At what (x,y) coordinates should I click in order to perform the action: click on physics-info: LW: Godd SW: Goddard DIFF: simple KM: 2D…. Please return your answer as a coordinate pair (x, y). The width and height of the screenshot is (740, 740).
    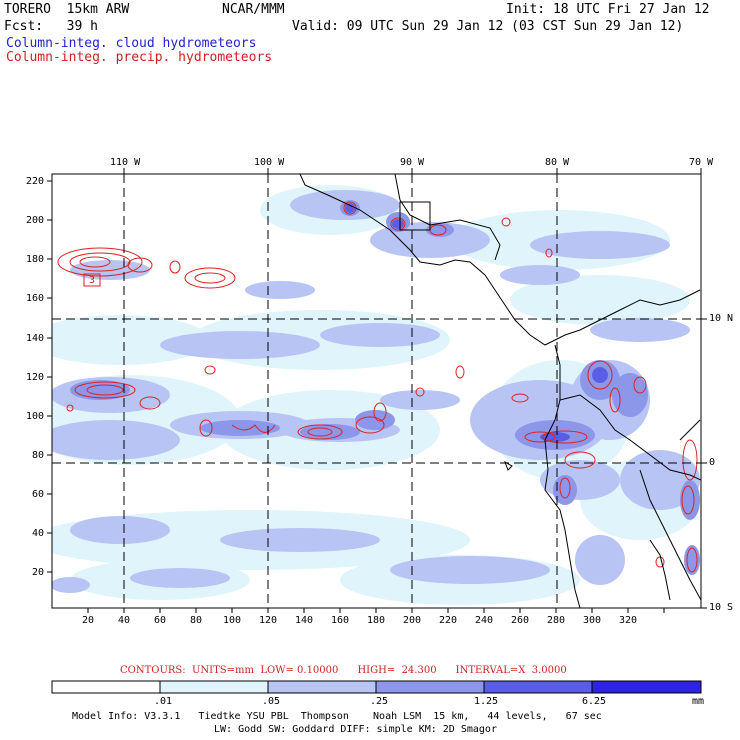
    Looking at the image, I should click on (355, 729).